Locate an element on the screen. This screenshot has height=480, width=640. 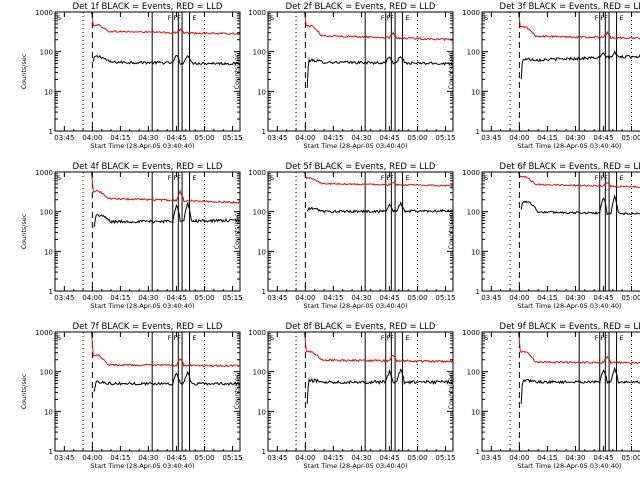
panel-title: Det 7f BLACK = Events, RED = LLD is located at coordinates (148, 327).